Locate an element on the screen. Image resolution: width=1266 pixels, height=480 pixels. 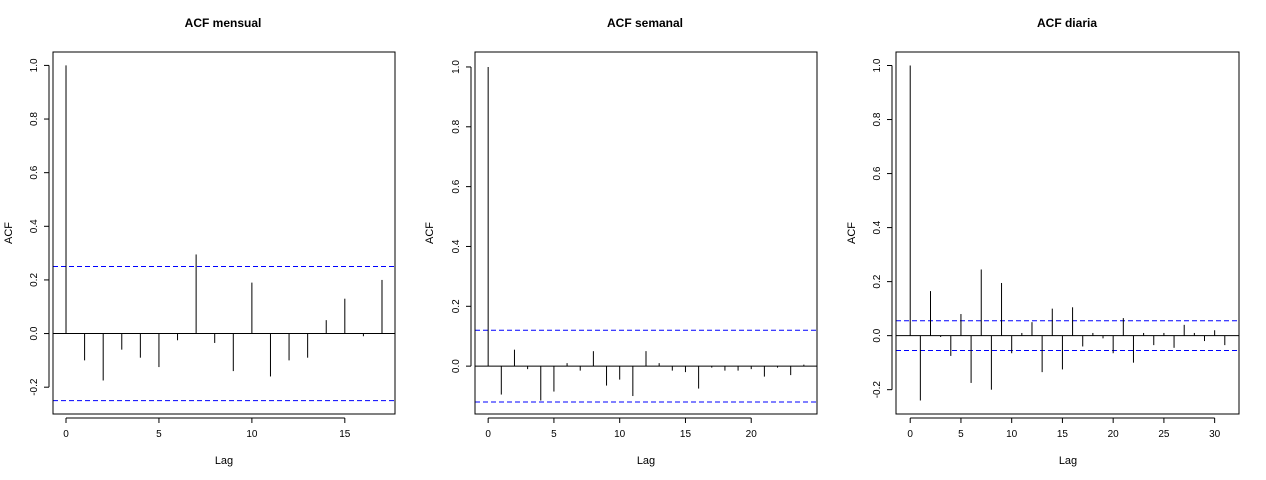
x-axis: 0 5 10 15 20 is located at coordinates (621, 428).